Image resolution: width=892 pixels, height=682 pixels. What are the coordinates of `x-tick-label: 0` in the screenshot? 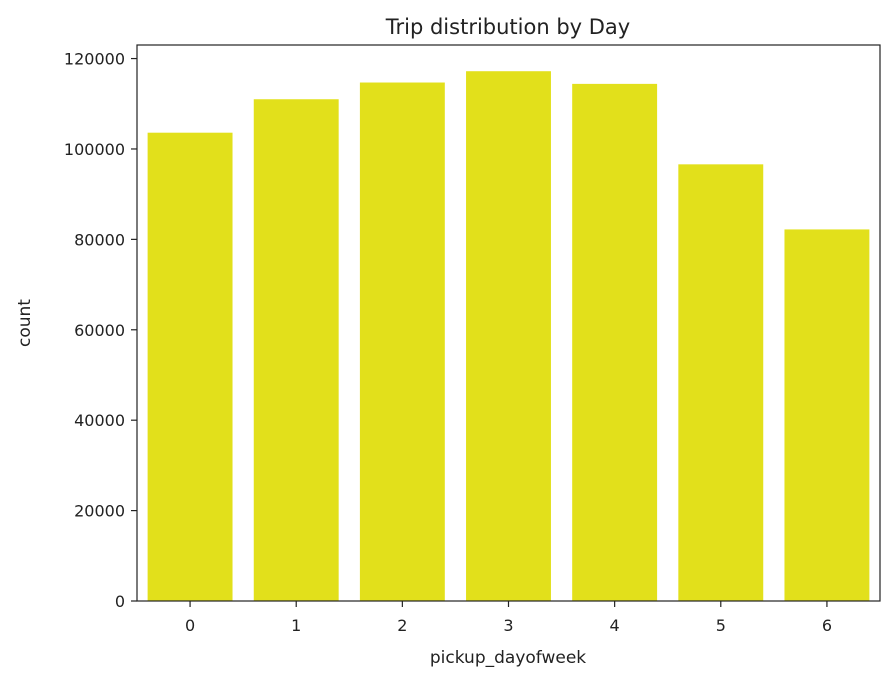 It's located at (190, 625).